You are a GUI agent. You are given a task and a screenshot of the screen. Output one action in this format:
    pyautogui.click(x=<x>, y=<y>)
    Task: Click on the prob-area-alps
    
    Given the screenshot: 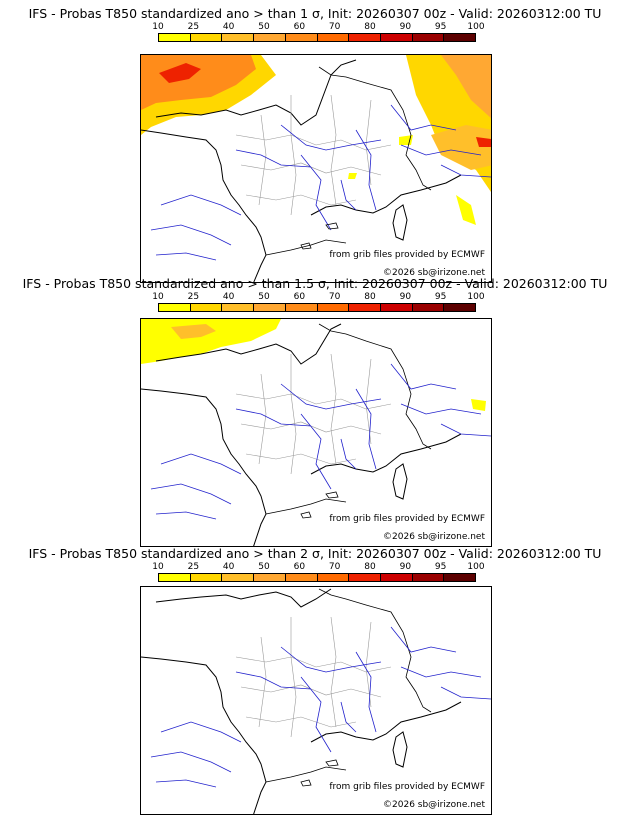 What is the action you would take?
    pyautogui.click(x=461, y=147)
    